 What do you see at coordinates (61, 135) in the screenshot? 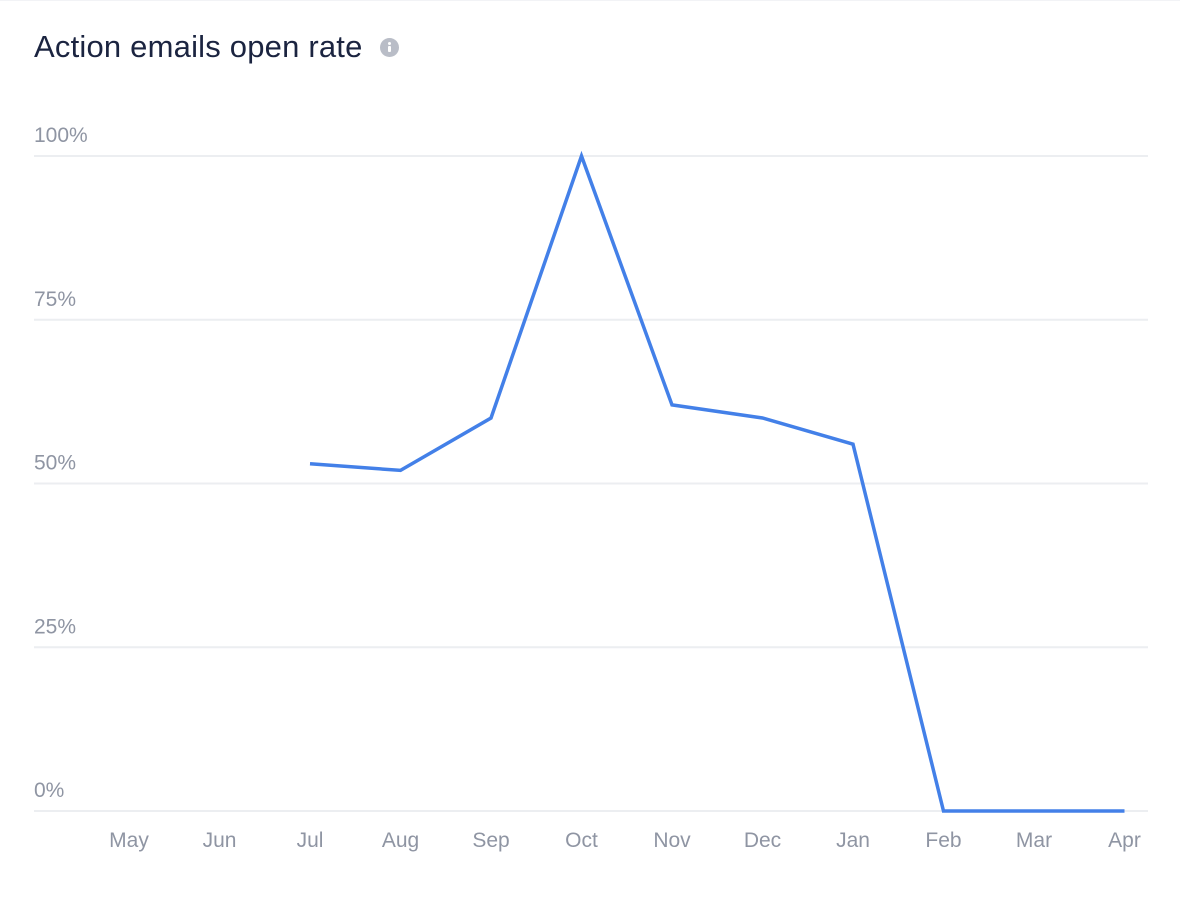
I see `y-tick-label: 100%` at bounding box center [61, 135].